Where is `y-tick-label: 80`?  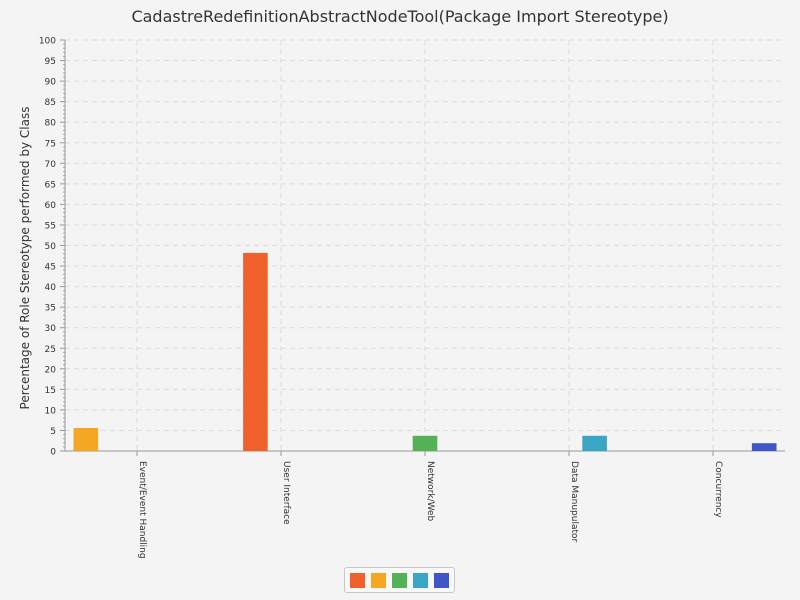 y-tick-label: 80 is located at coordinates (51, 124).